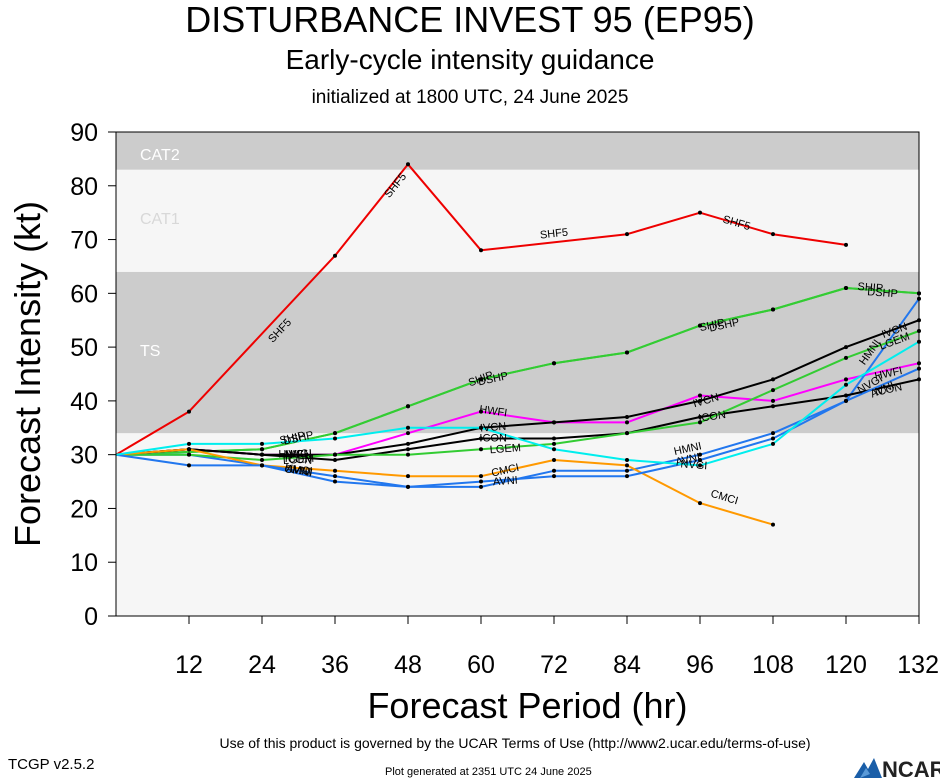 The width and height of the screenshot is (940, 780). I want to click on version-label: TCGP v2.5.2, so click(51, 764).